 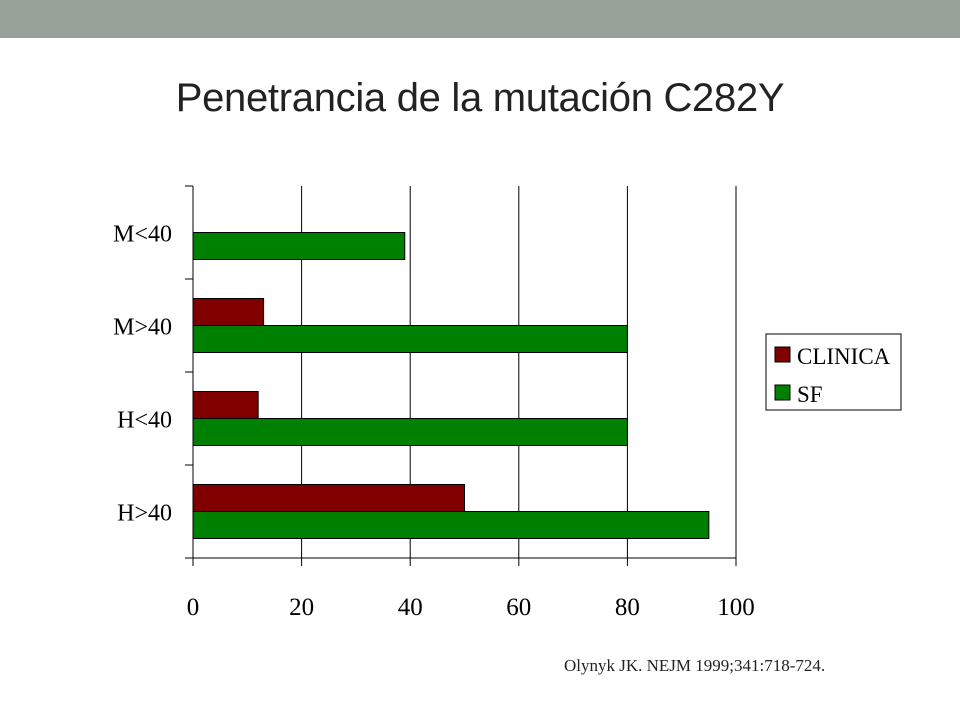 I want to click on legend-swatch-sf, so click(x=782, y=392).